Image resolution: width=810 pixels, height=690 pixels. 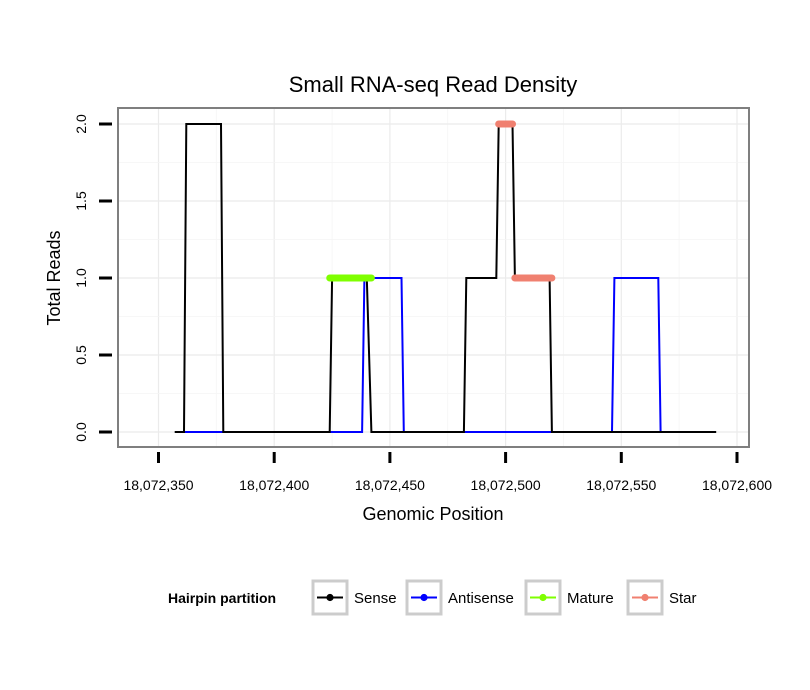 I want to click on y-tick-label: 0.0, so click(x=81, y=432).